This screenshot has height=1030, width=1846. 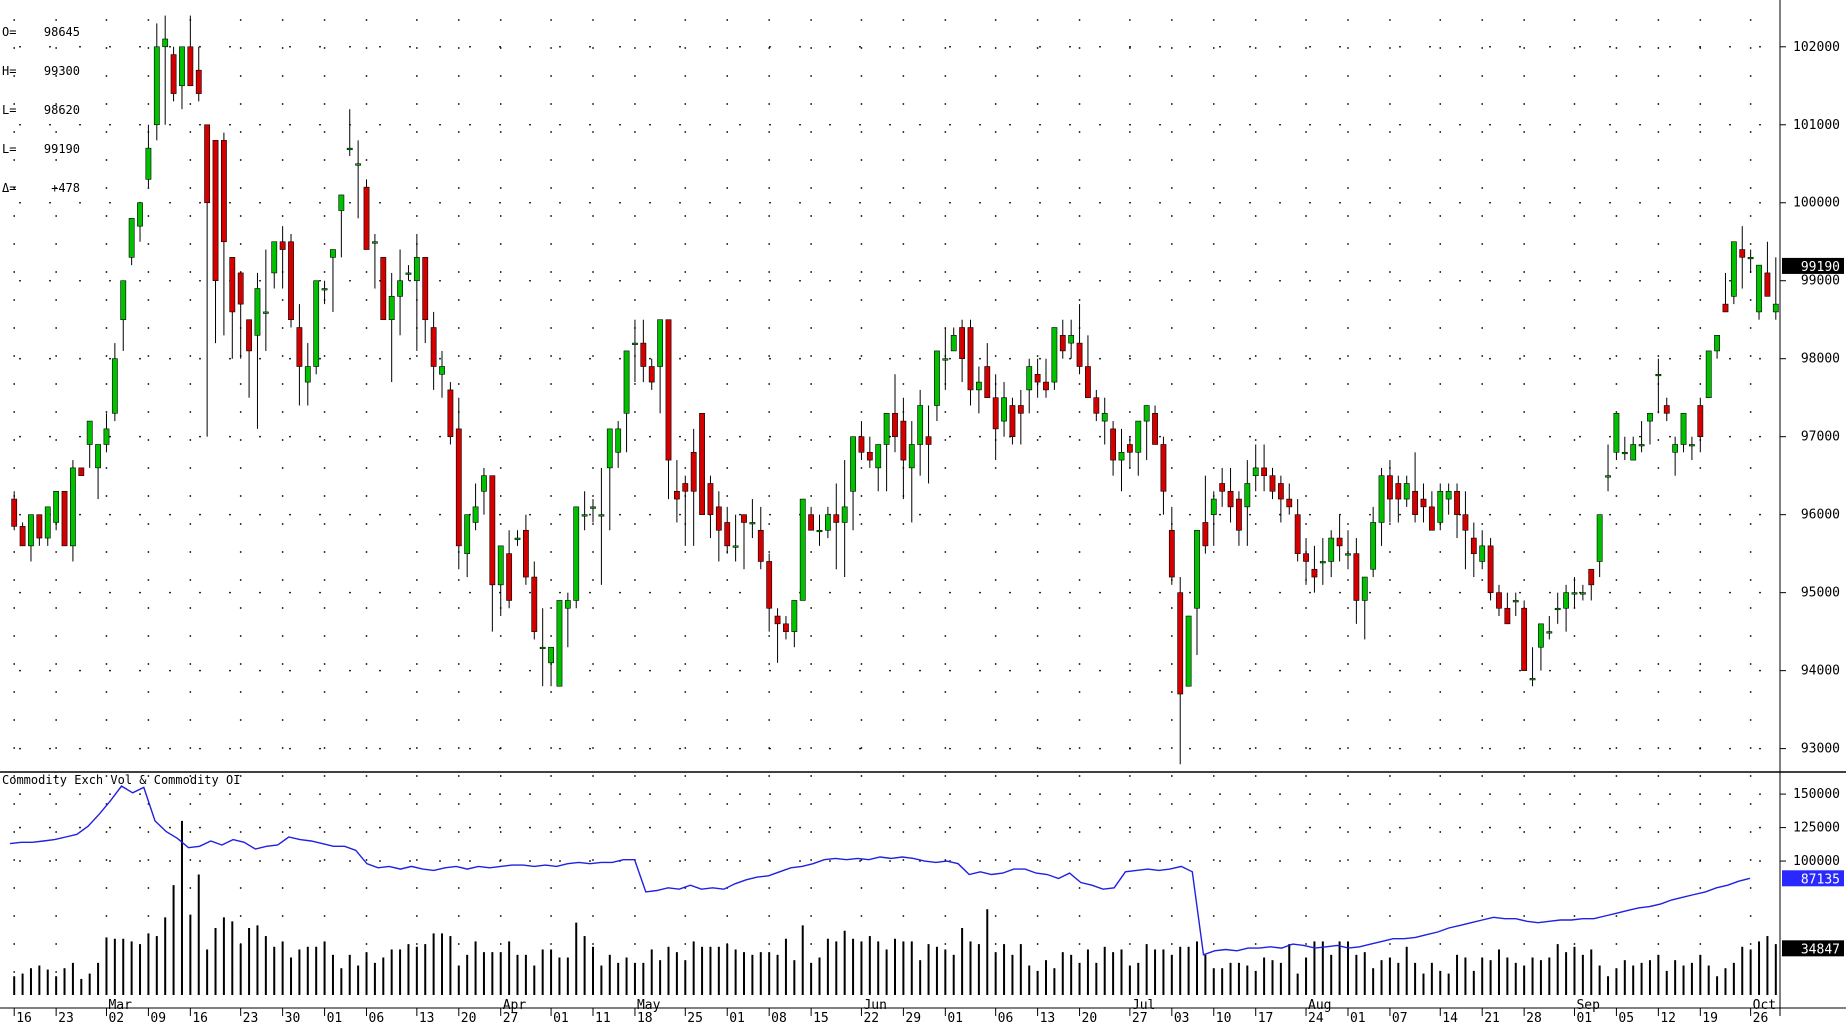 What do you see at coordinates (1090, 1018) in the screenshot?
I see `date-tick-label: 20` at bounding box center [1090, 1018].